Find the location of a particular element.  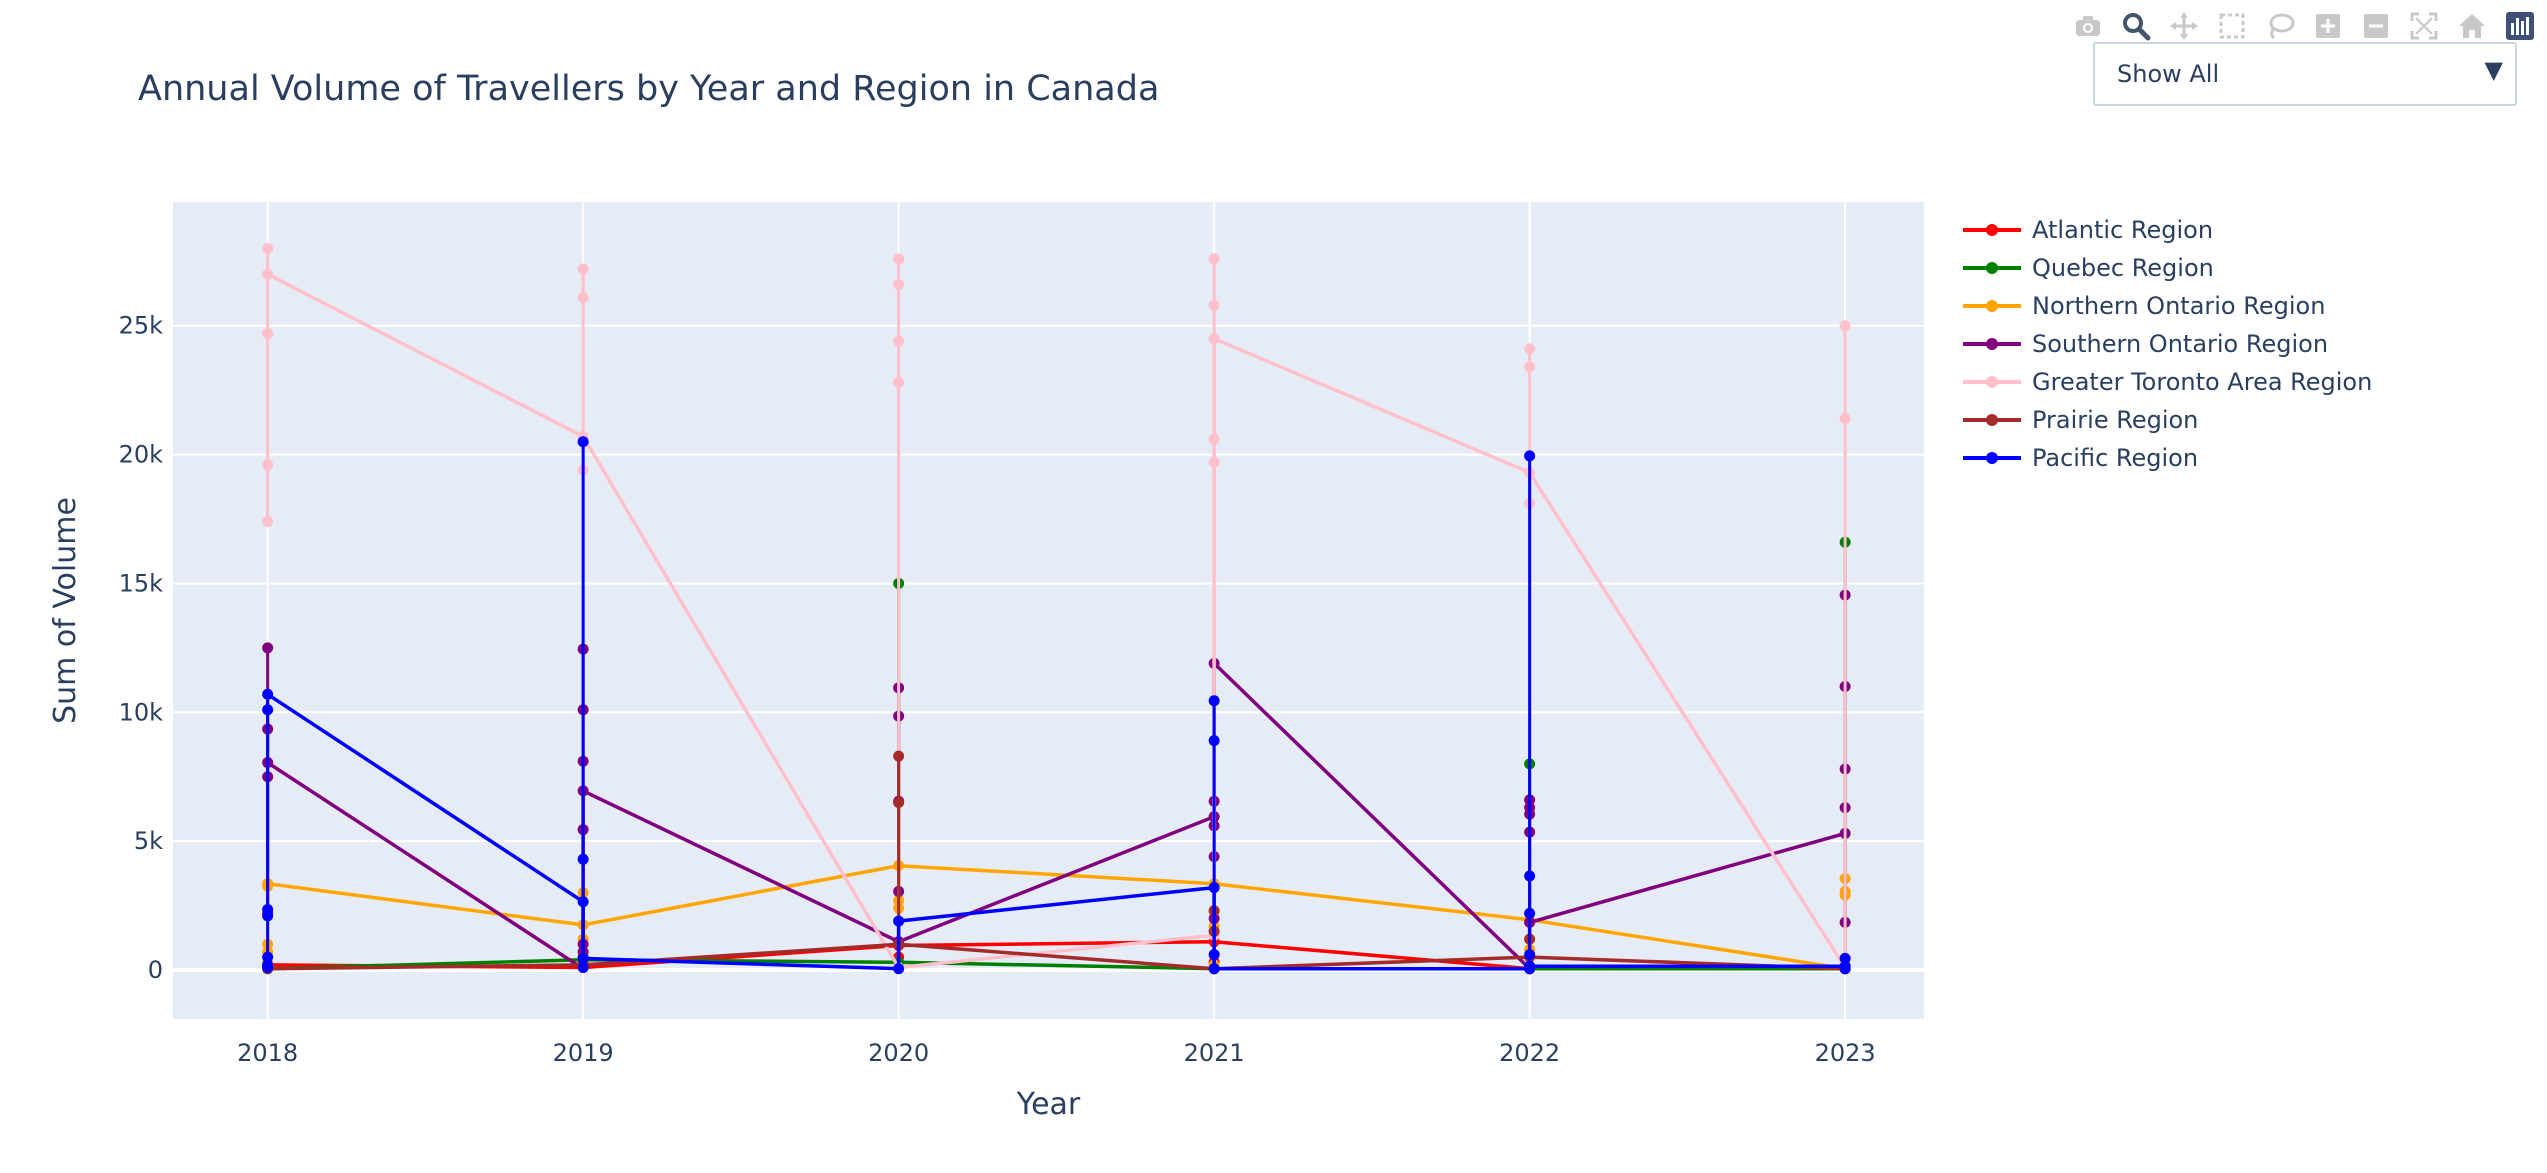

legend-item: Southern Ontario Region is located at coordinates (2145, 344).